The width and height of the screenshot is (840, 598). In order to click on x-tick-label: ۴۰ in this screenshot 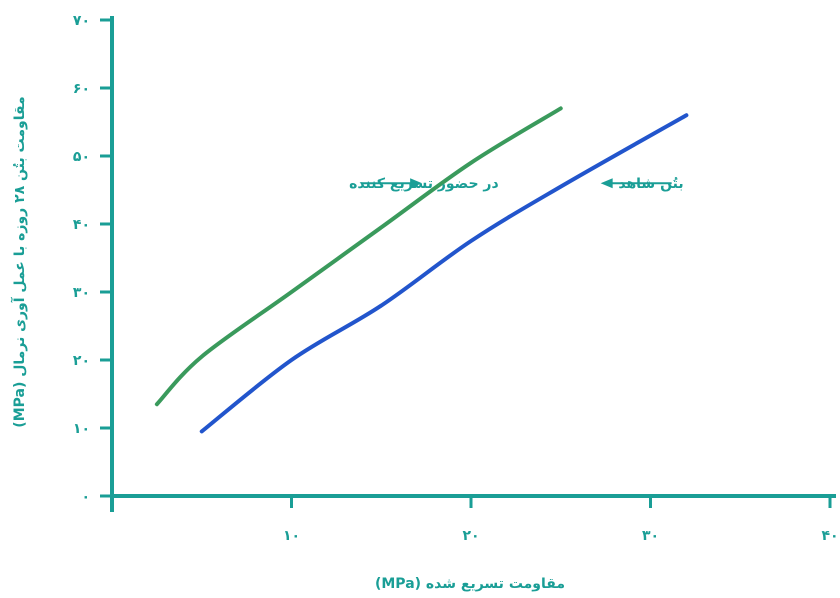, I will do `click(829, 536)`.